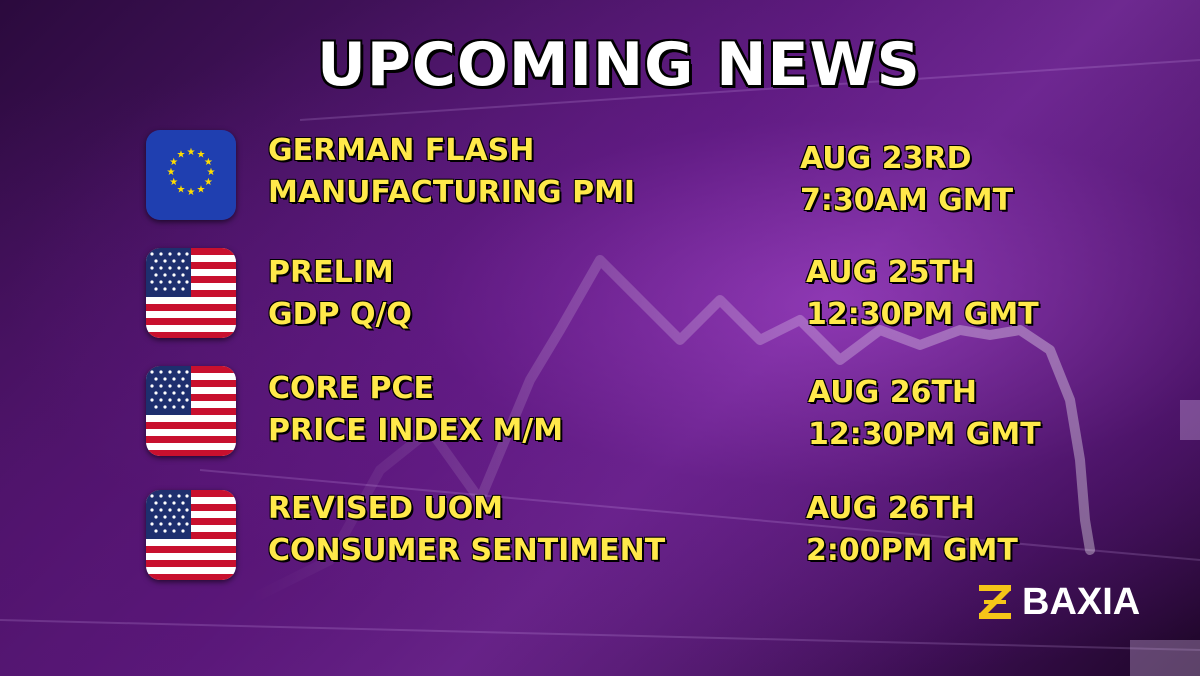 The width and height of the screenshot is (1200, 676). What do you see at coordinates (467, 550) in the screenshot?
I see `event-name-line2: CONSUMER SENTIMENT` at bounding box center [467, 550].